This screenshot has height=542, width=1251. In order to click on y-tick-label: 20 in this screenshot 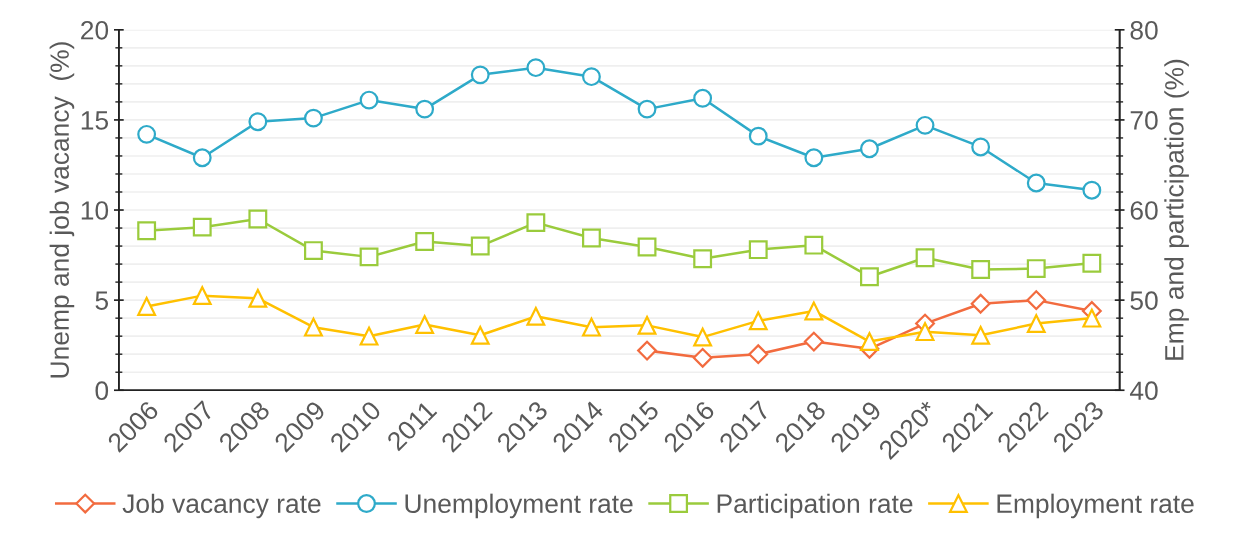, I will do `click(95, 30)`.